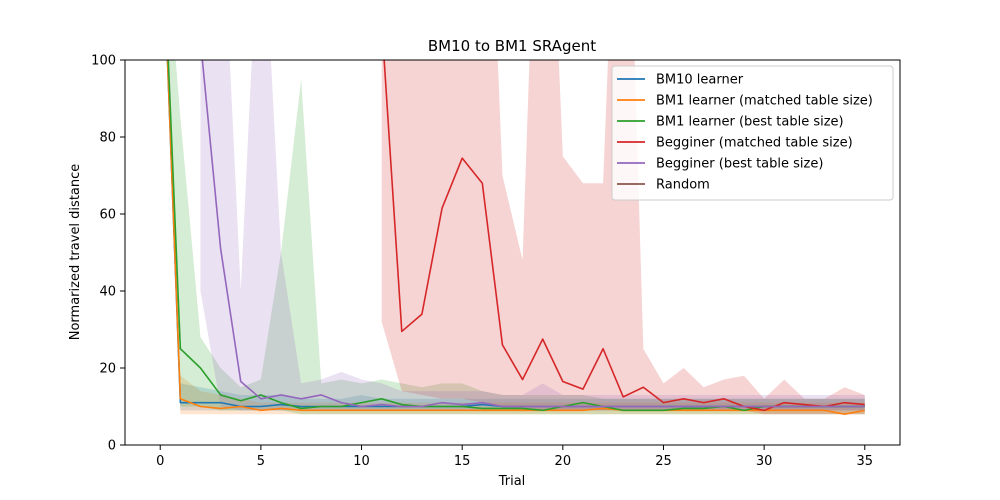 The height and width of the screenshot is (500, 1000). What do you see at coordinates (514, 457) in the screenshot?
I see `x-axis-ticks: 0 5 10 15 20 25 30 35` at bounding box center [514, 457].